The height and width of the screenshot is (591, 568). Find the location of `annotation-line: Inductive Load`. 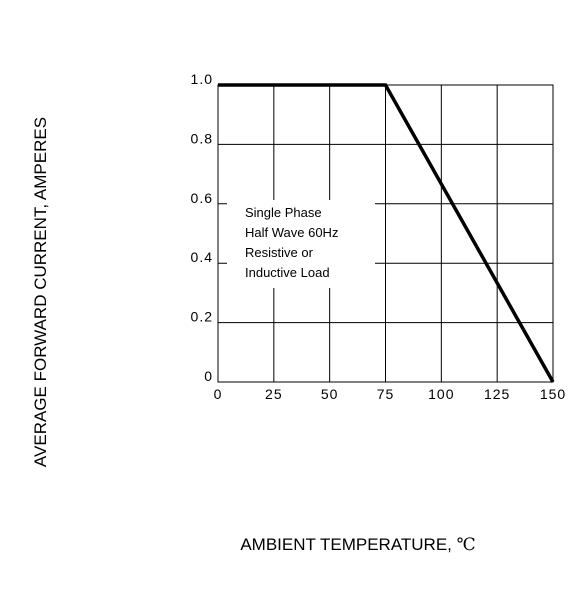

annotation-line: Inductive Load is located at coordinates (287, 272).